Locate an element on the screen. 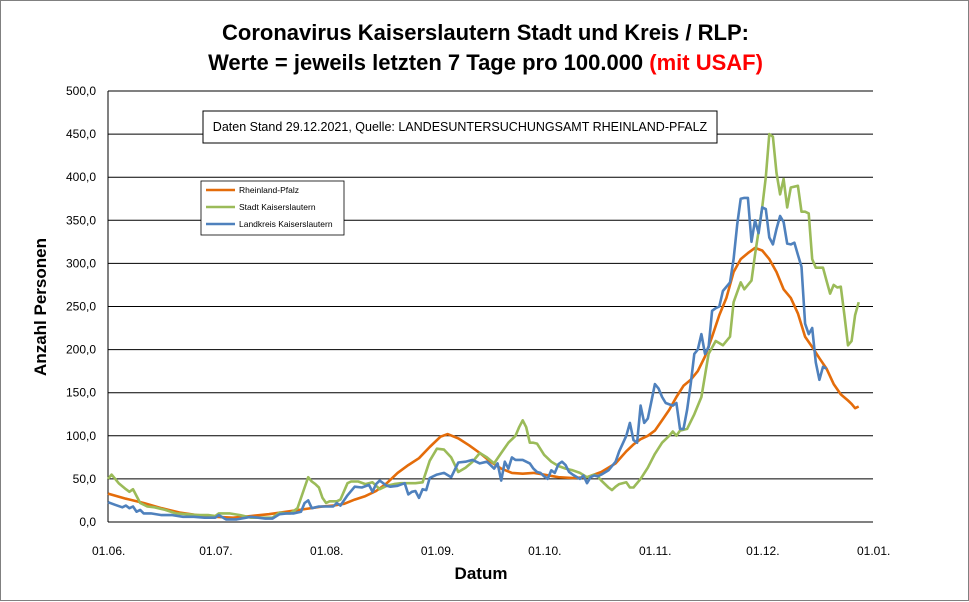 Image resolution: width=969 pixels, height=602 pixels. legend-label: Landkreis Kaiserslautern is located at coordinates (286, 224).